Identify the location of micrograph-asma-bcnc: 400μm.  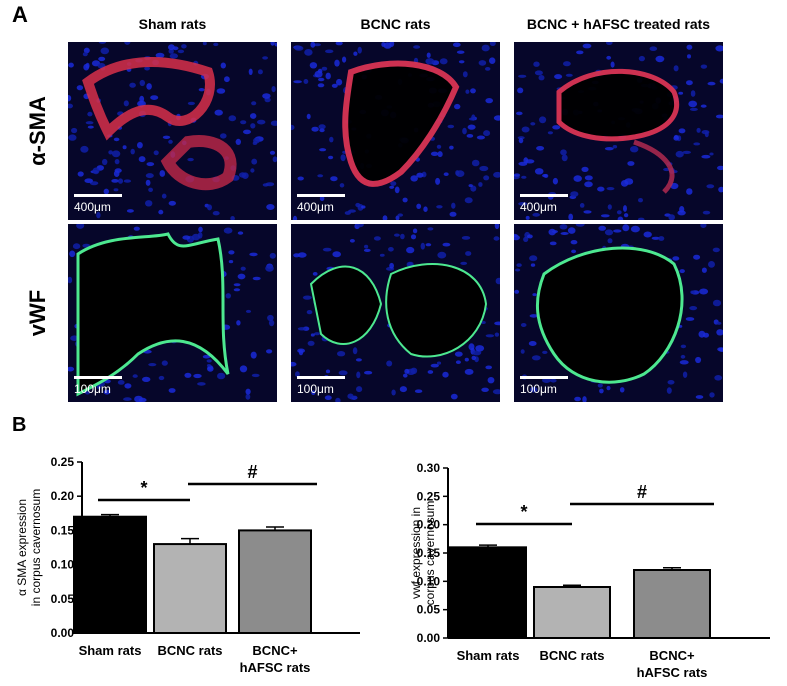
(395, 131).